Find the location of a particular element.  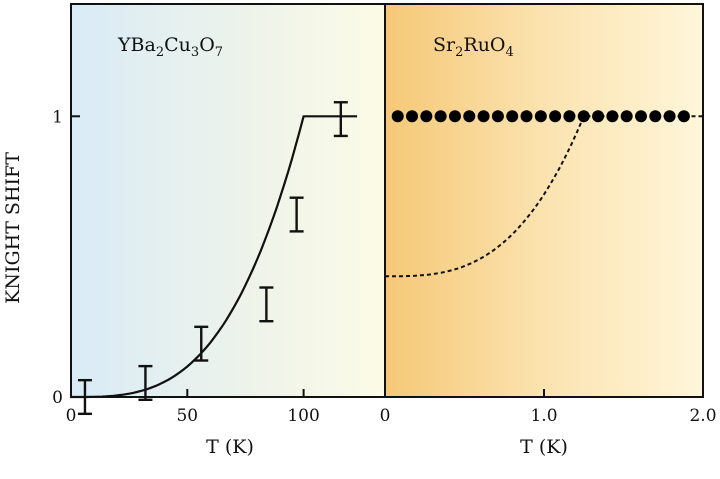

right-panel-title: Sr2RuO4 is located at coordinates (473, 47).